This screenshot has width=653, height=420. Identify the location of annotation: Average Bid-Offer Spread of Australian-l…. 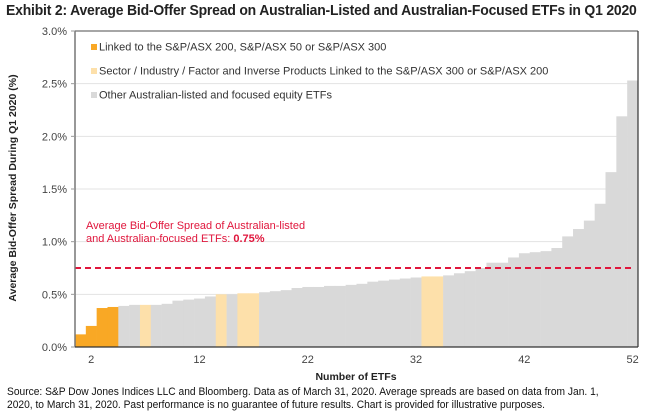
(195, 232).